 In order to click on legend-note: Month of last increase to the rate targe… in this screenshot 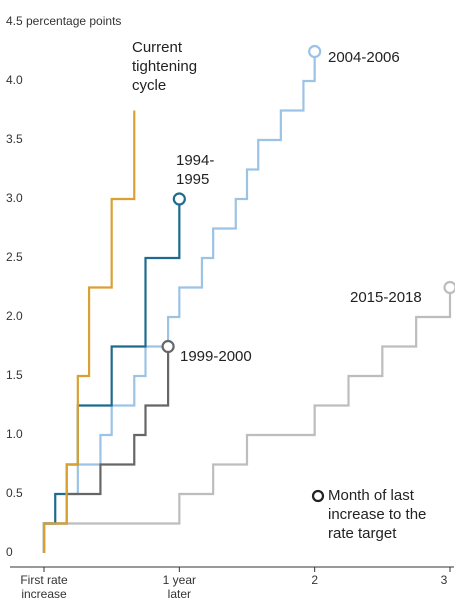, I will do `click(377, 514)`.